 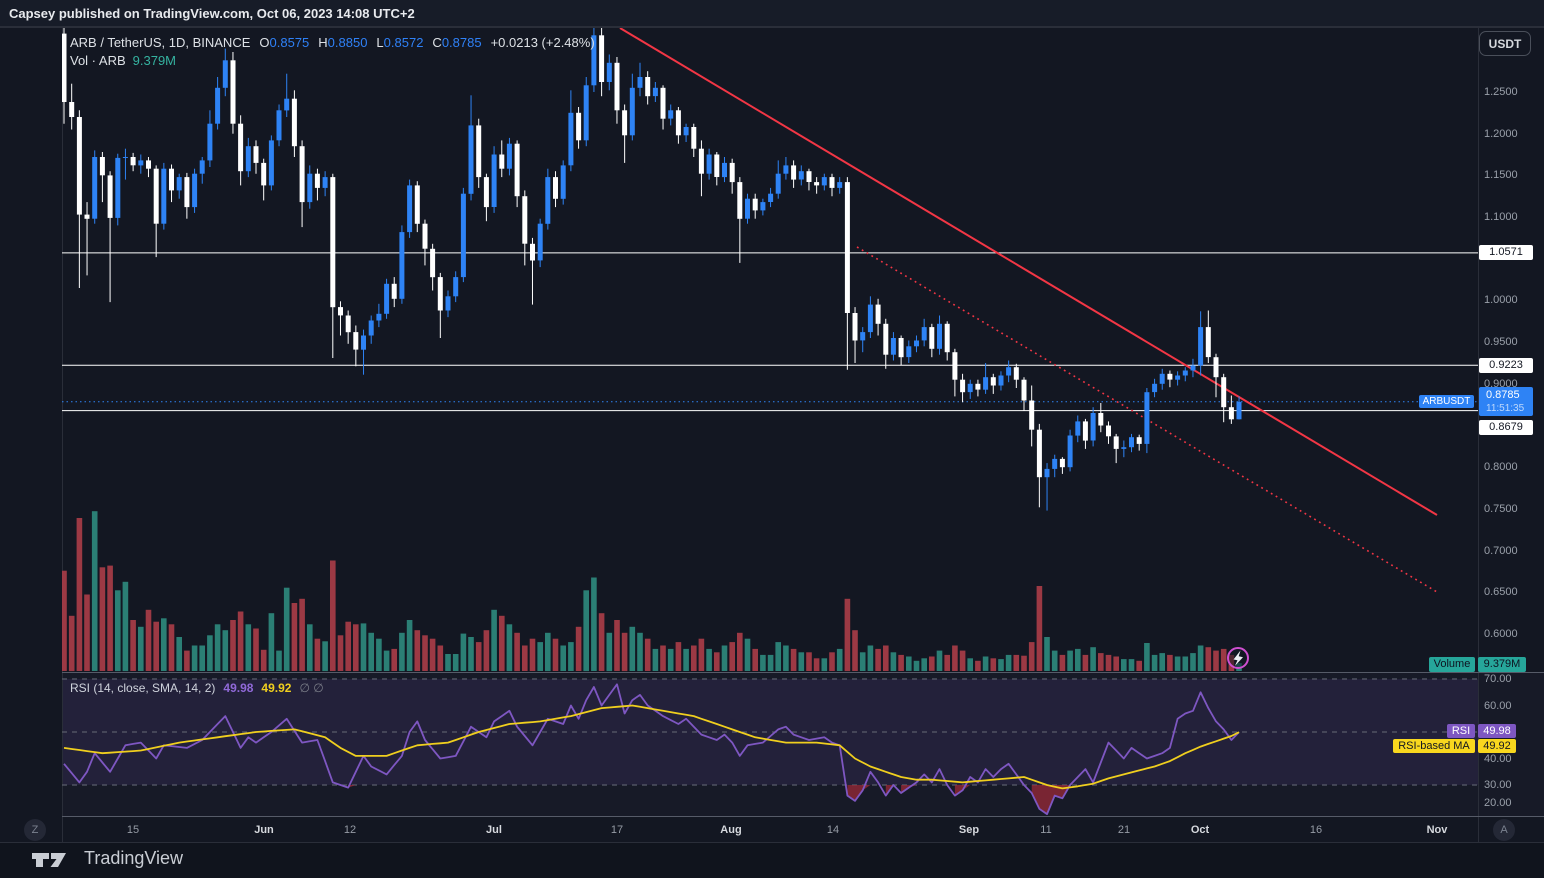 I want to click on rsi-ma-badge-label: RSI-based MA, so click(x=1434, y=746).